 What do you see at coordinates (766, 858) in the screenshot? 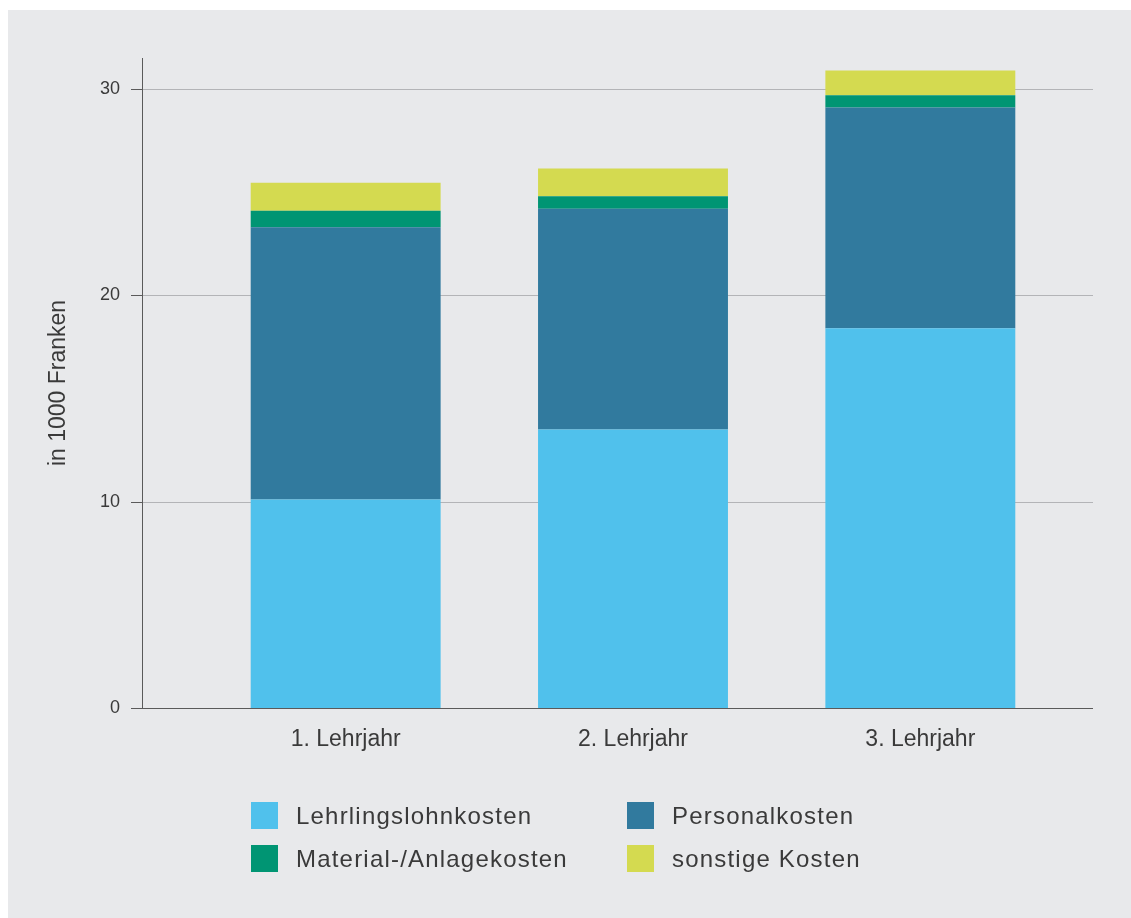
I see `legend-label: sonstige Kosten` at bounding box center [766, 858].